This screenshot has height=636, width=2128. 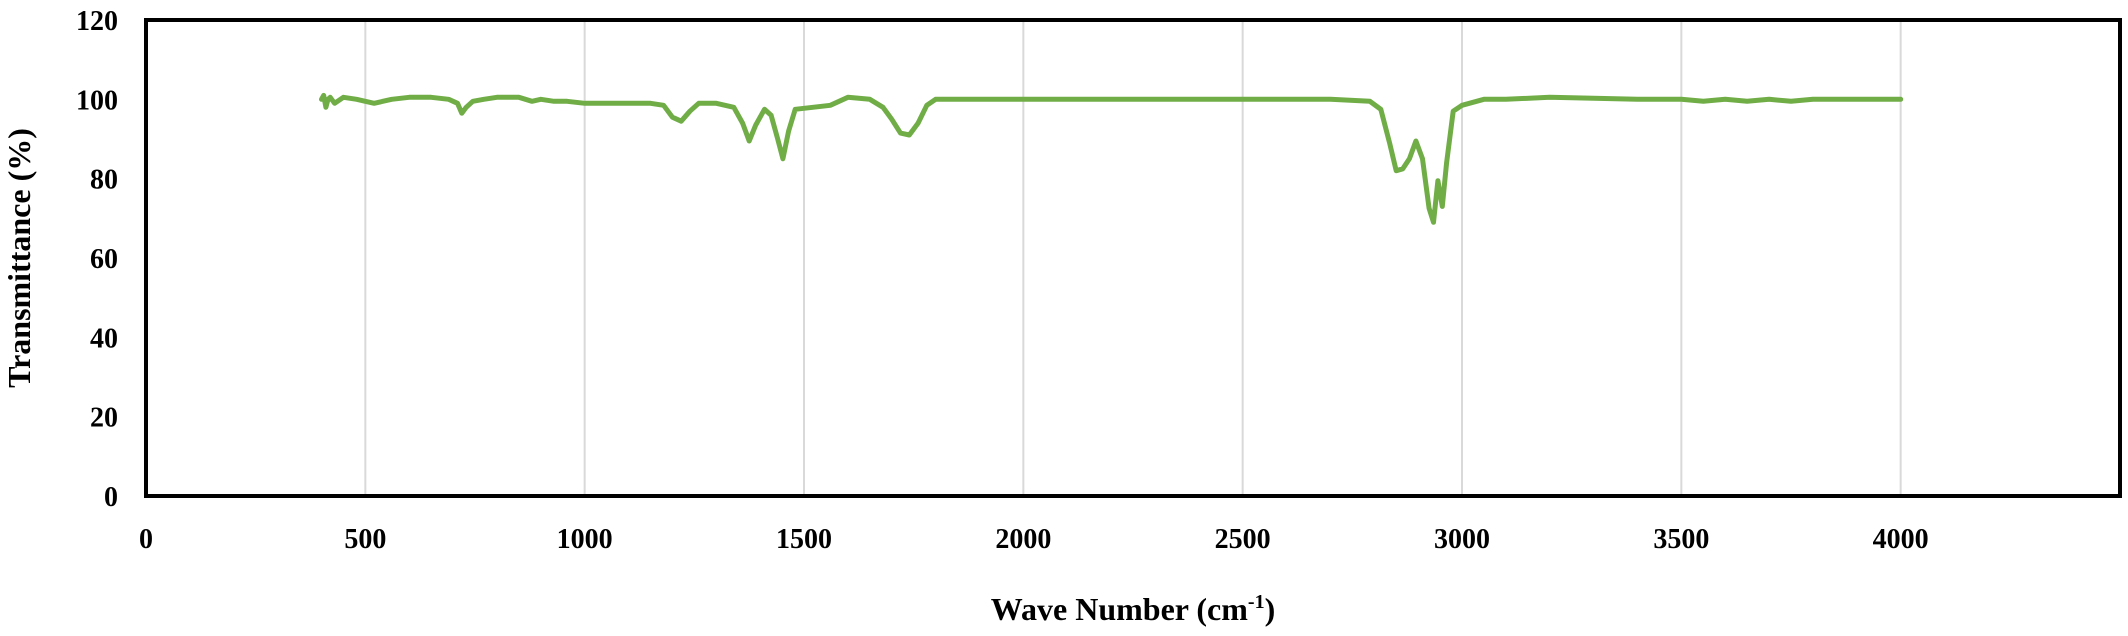 I want to click on x-tick-label: 1500, so click(x=804, y=539).